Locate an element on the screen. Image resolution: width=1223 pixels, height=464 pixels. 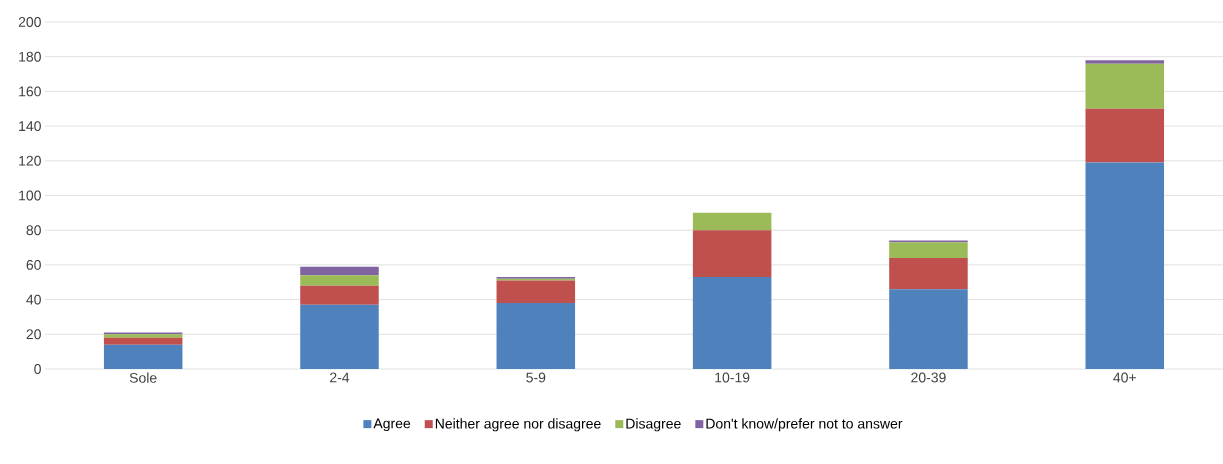
y-tick-label: 0 is located at coordinates (37, 369).